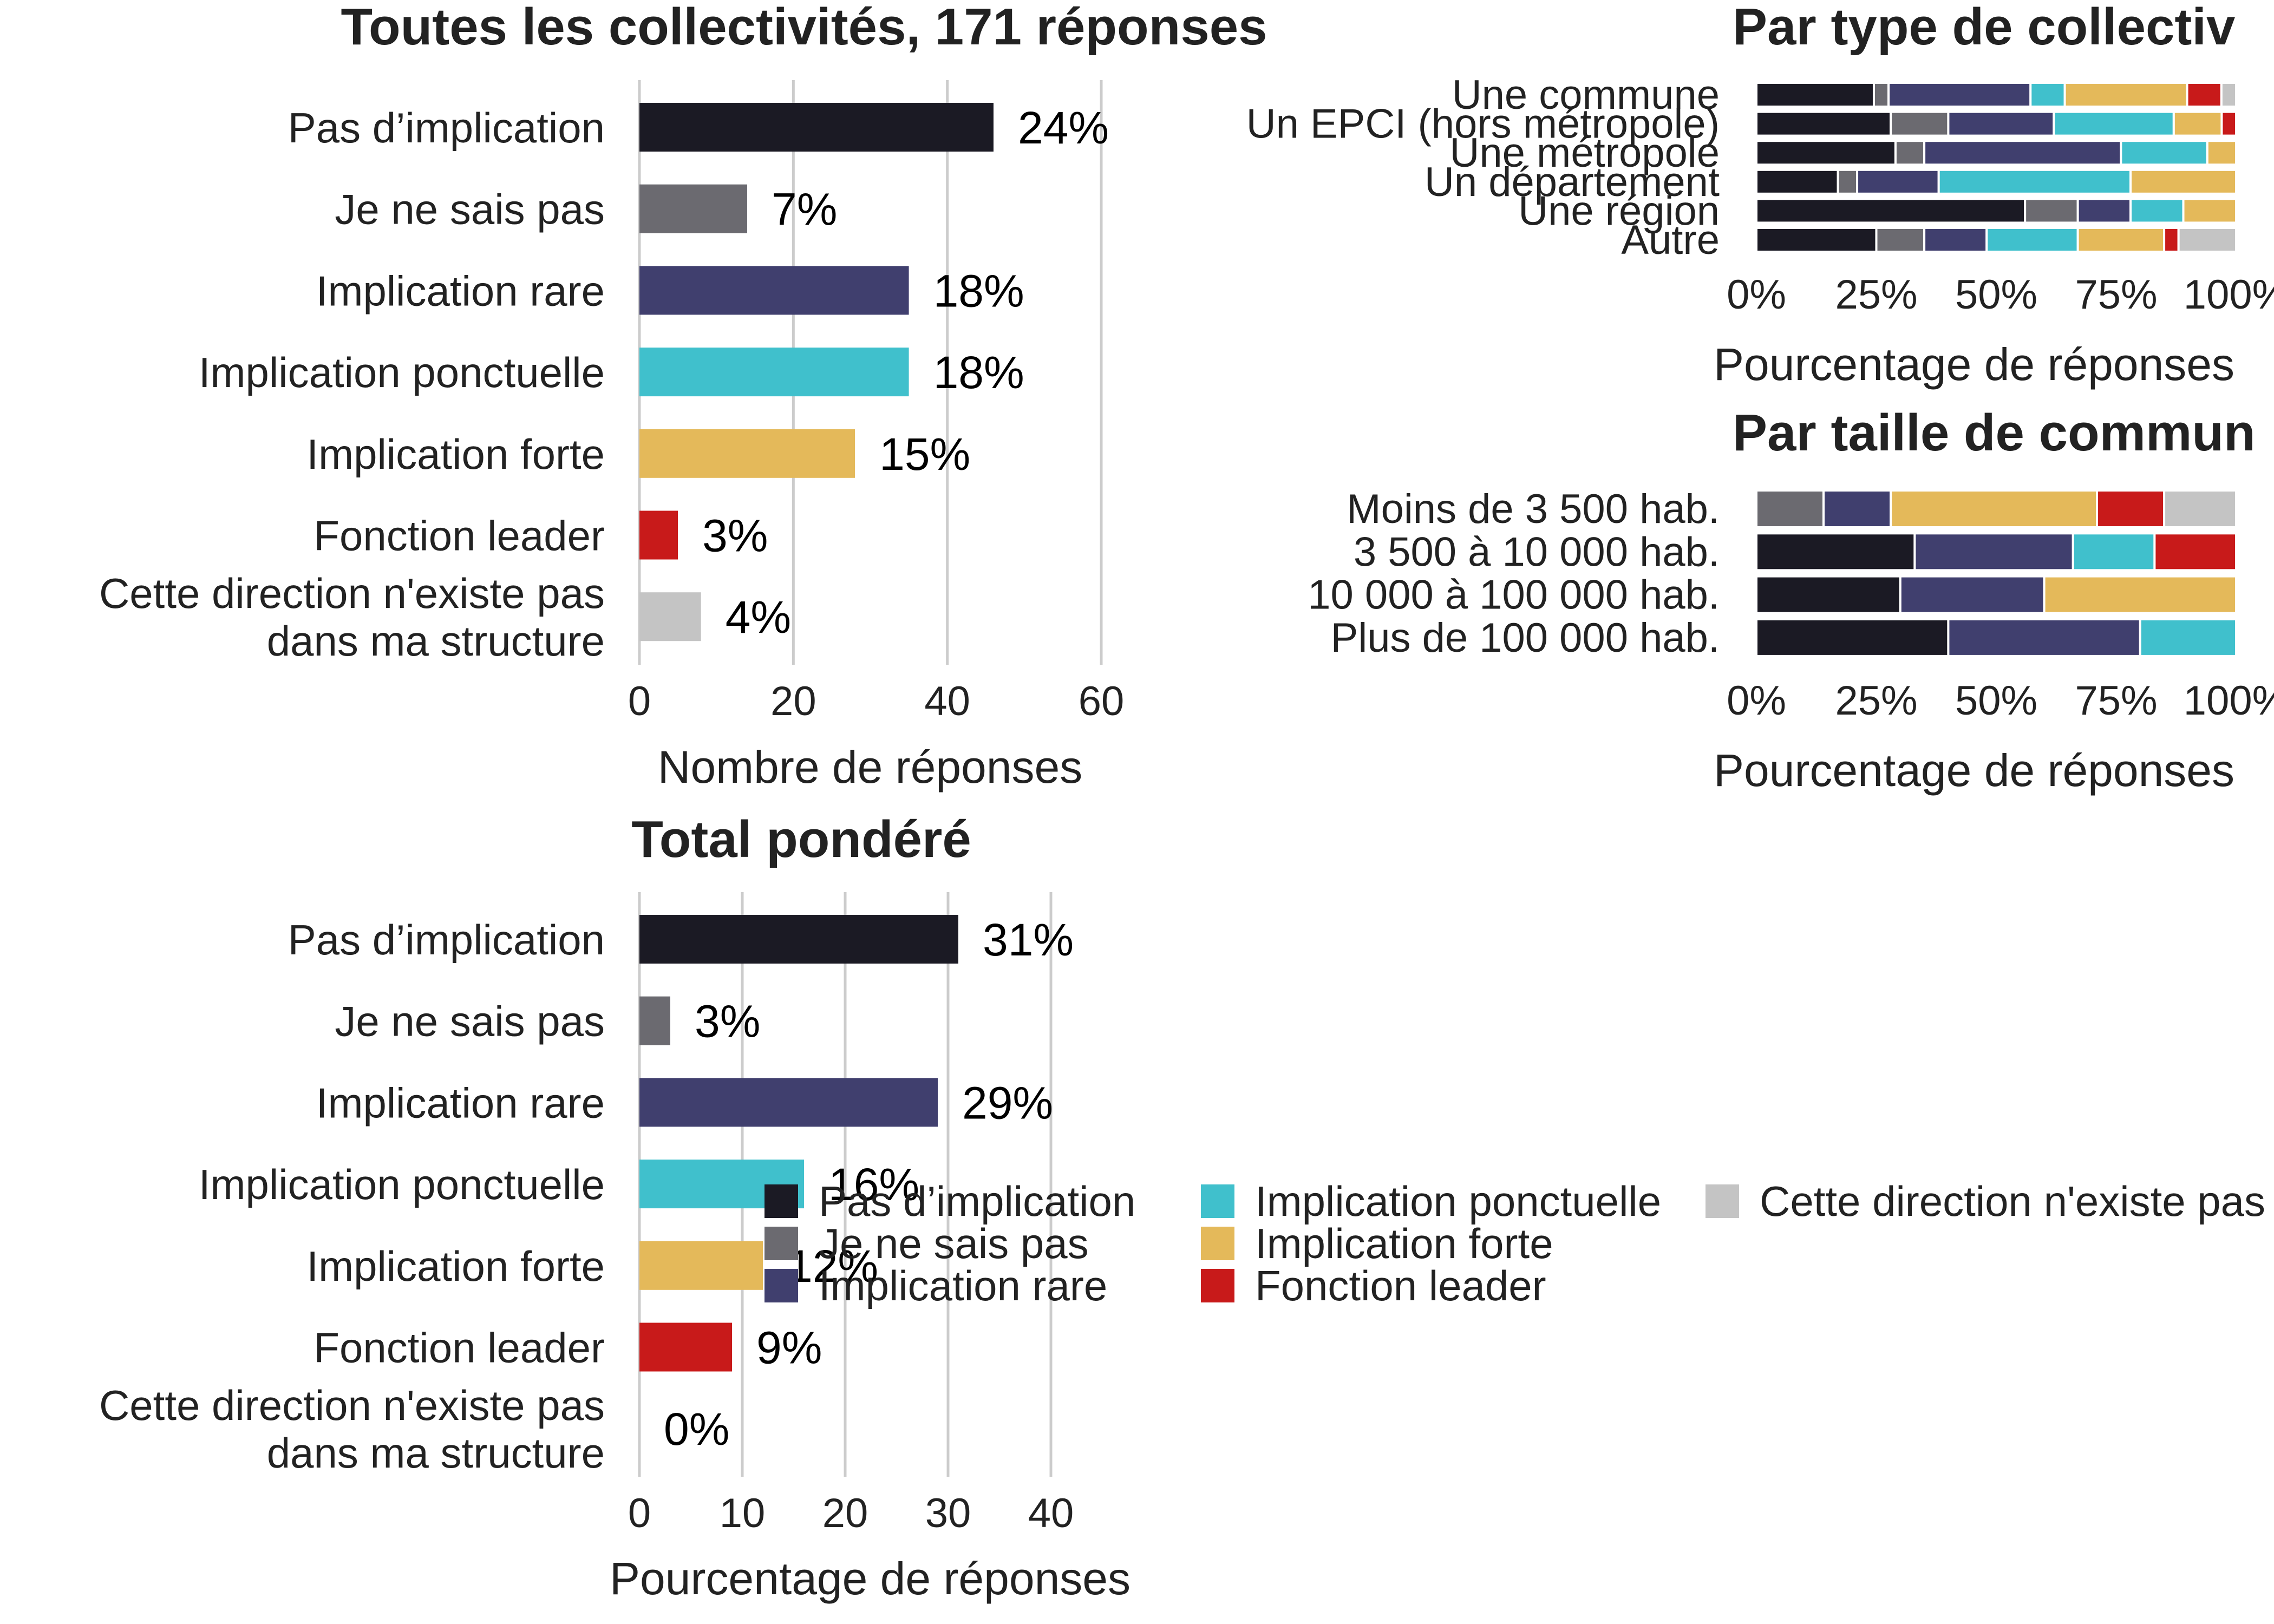 The image size is (2274, 1624). I want to click on x-axis-label-par-taille: Pourcentage de réponses, so click(1974, 770).